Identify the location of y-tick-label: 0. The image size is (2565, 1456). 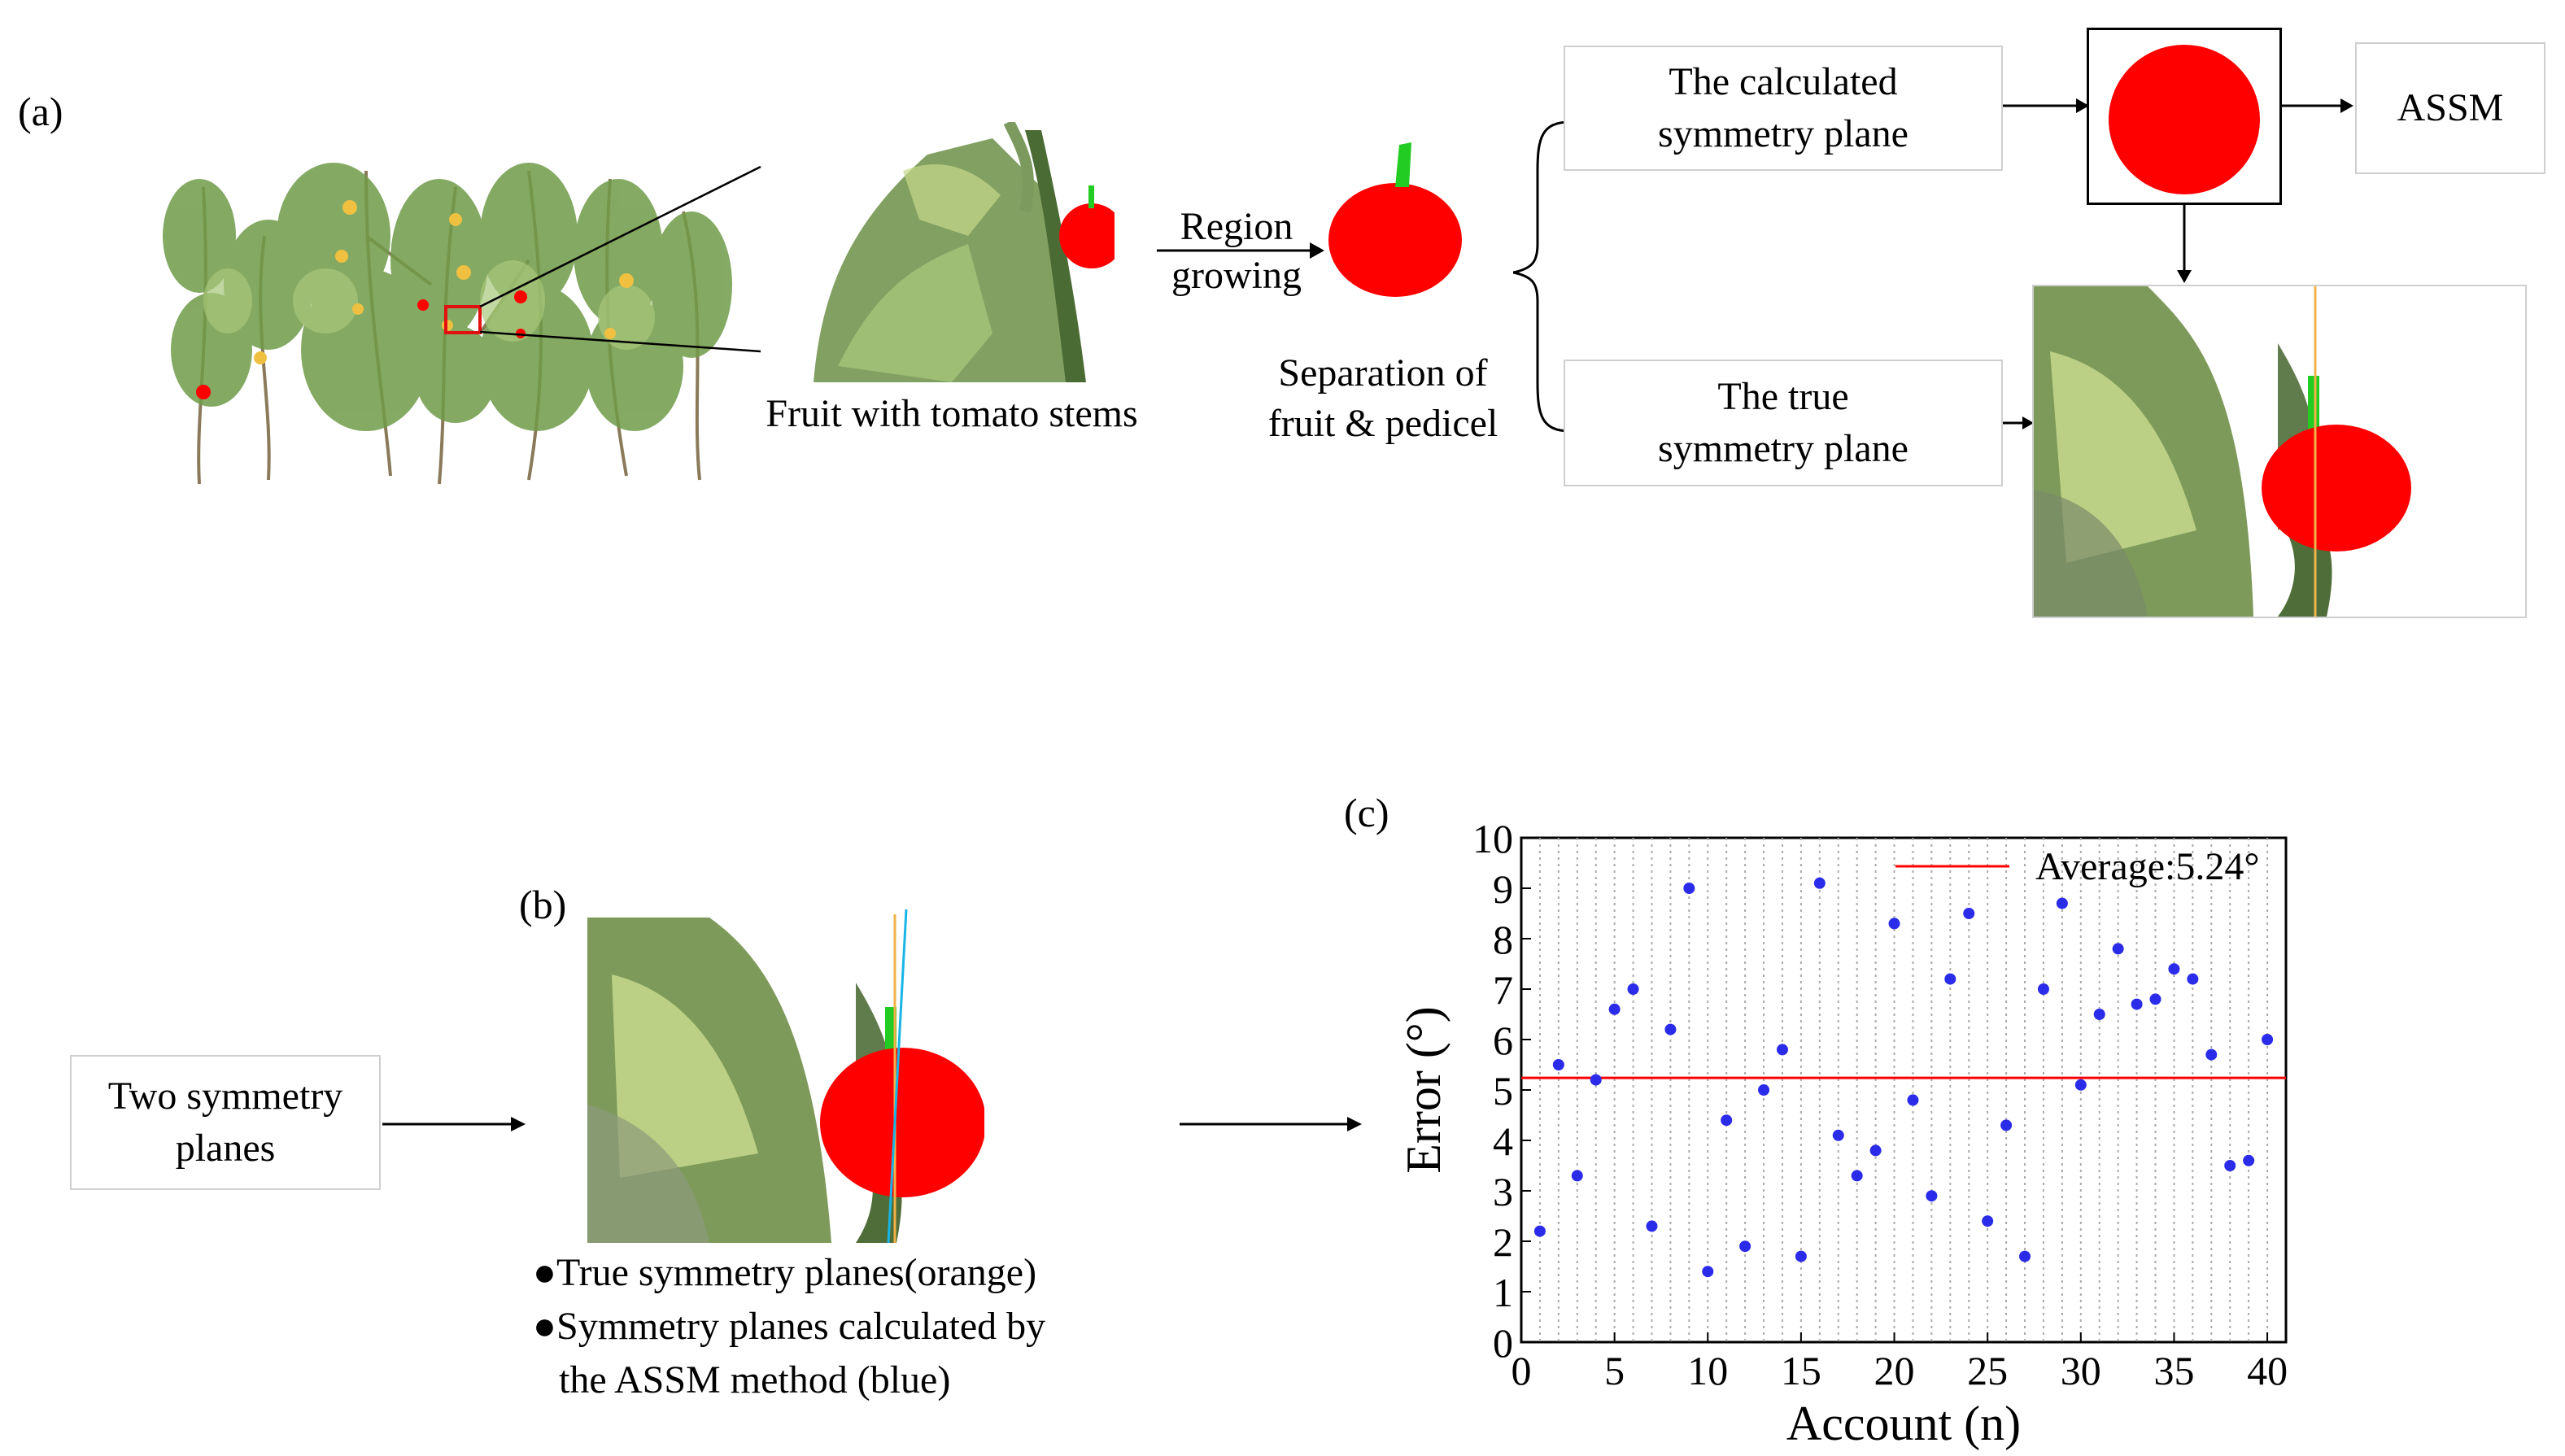
(1503, 1343).